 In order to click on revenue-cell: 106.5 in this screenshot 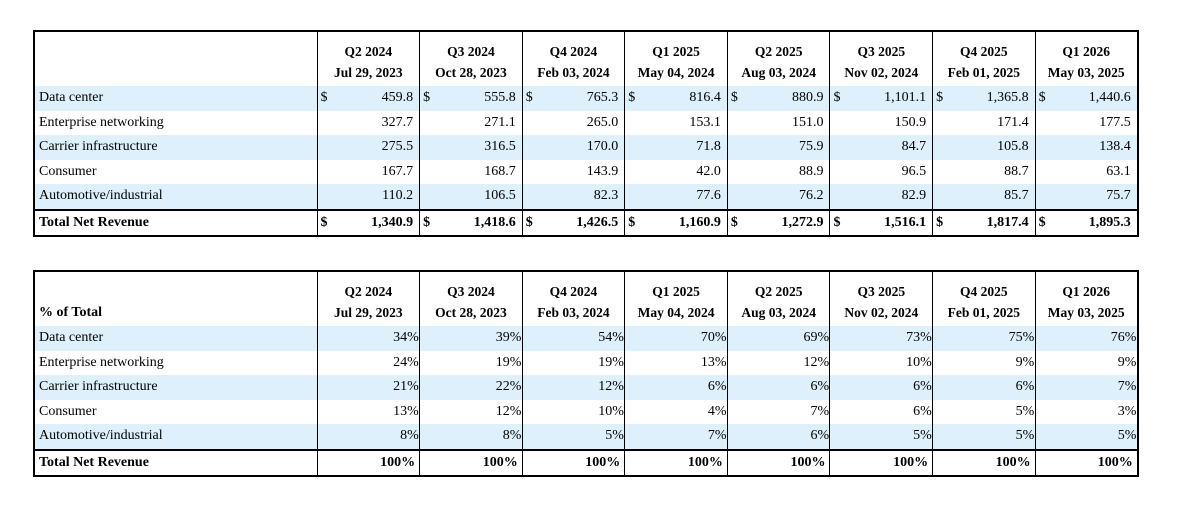, I will do `click(471, 197)`.